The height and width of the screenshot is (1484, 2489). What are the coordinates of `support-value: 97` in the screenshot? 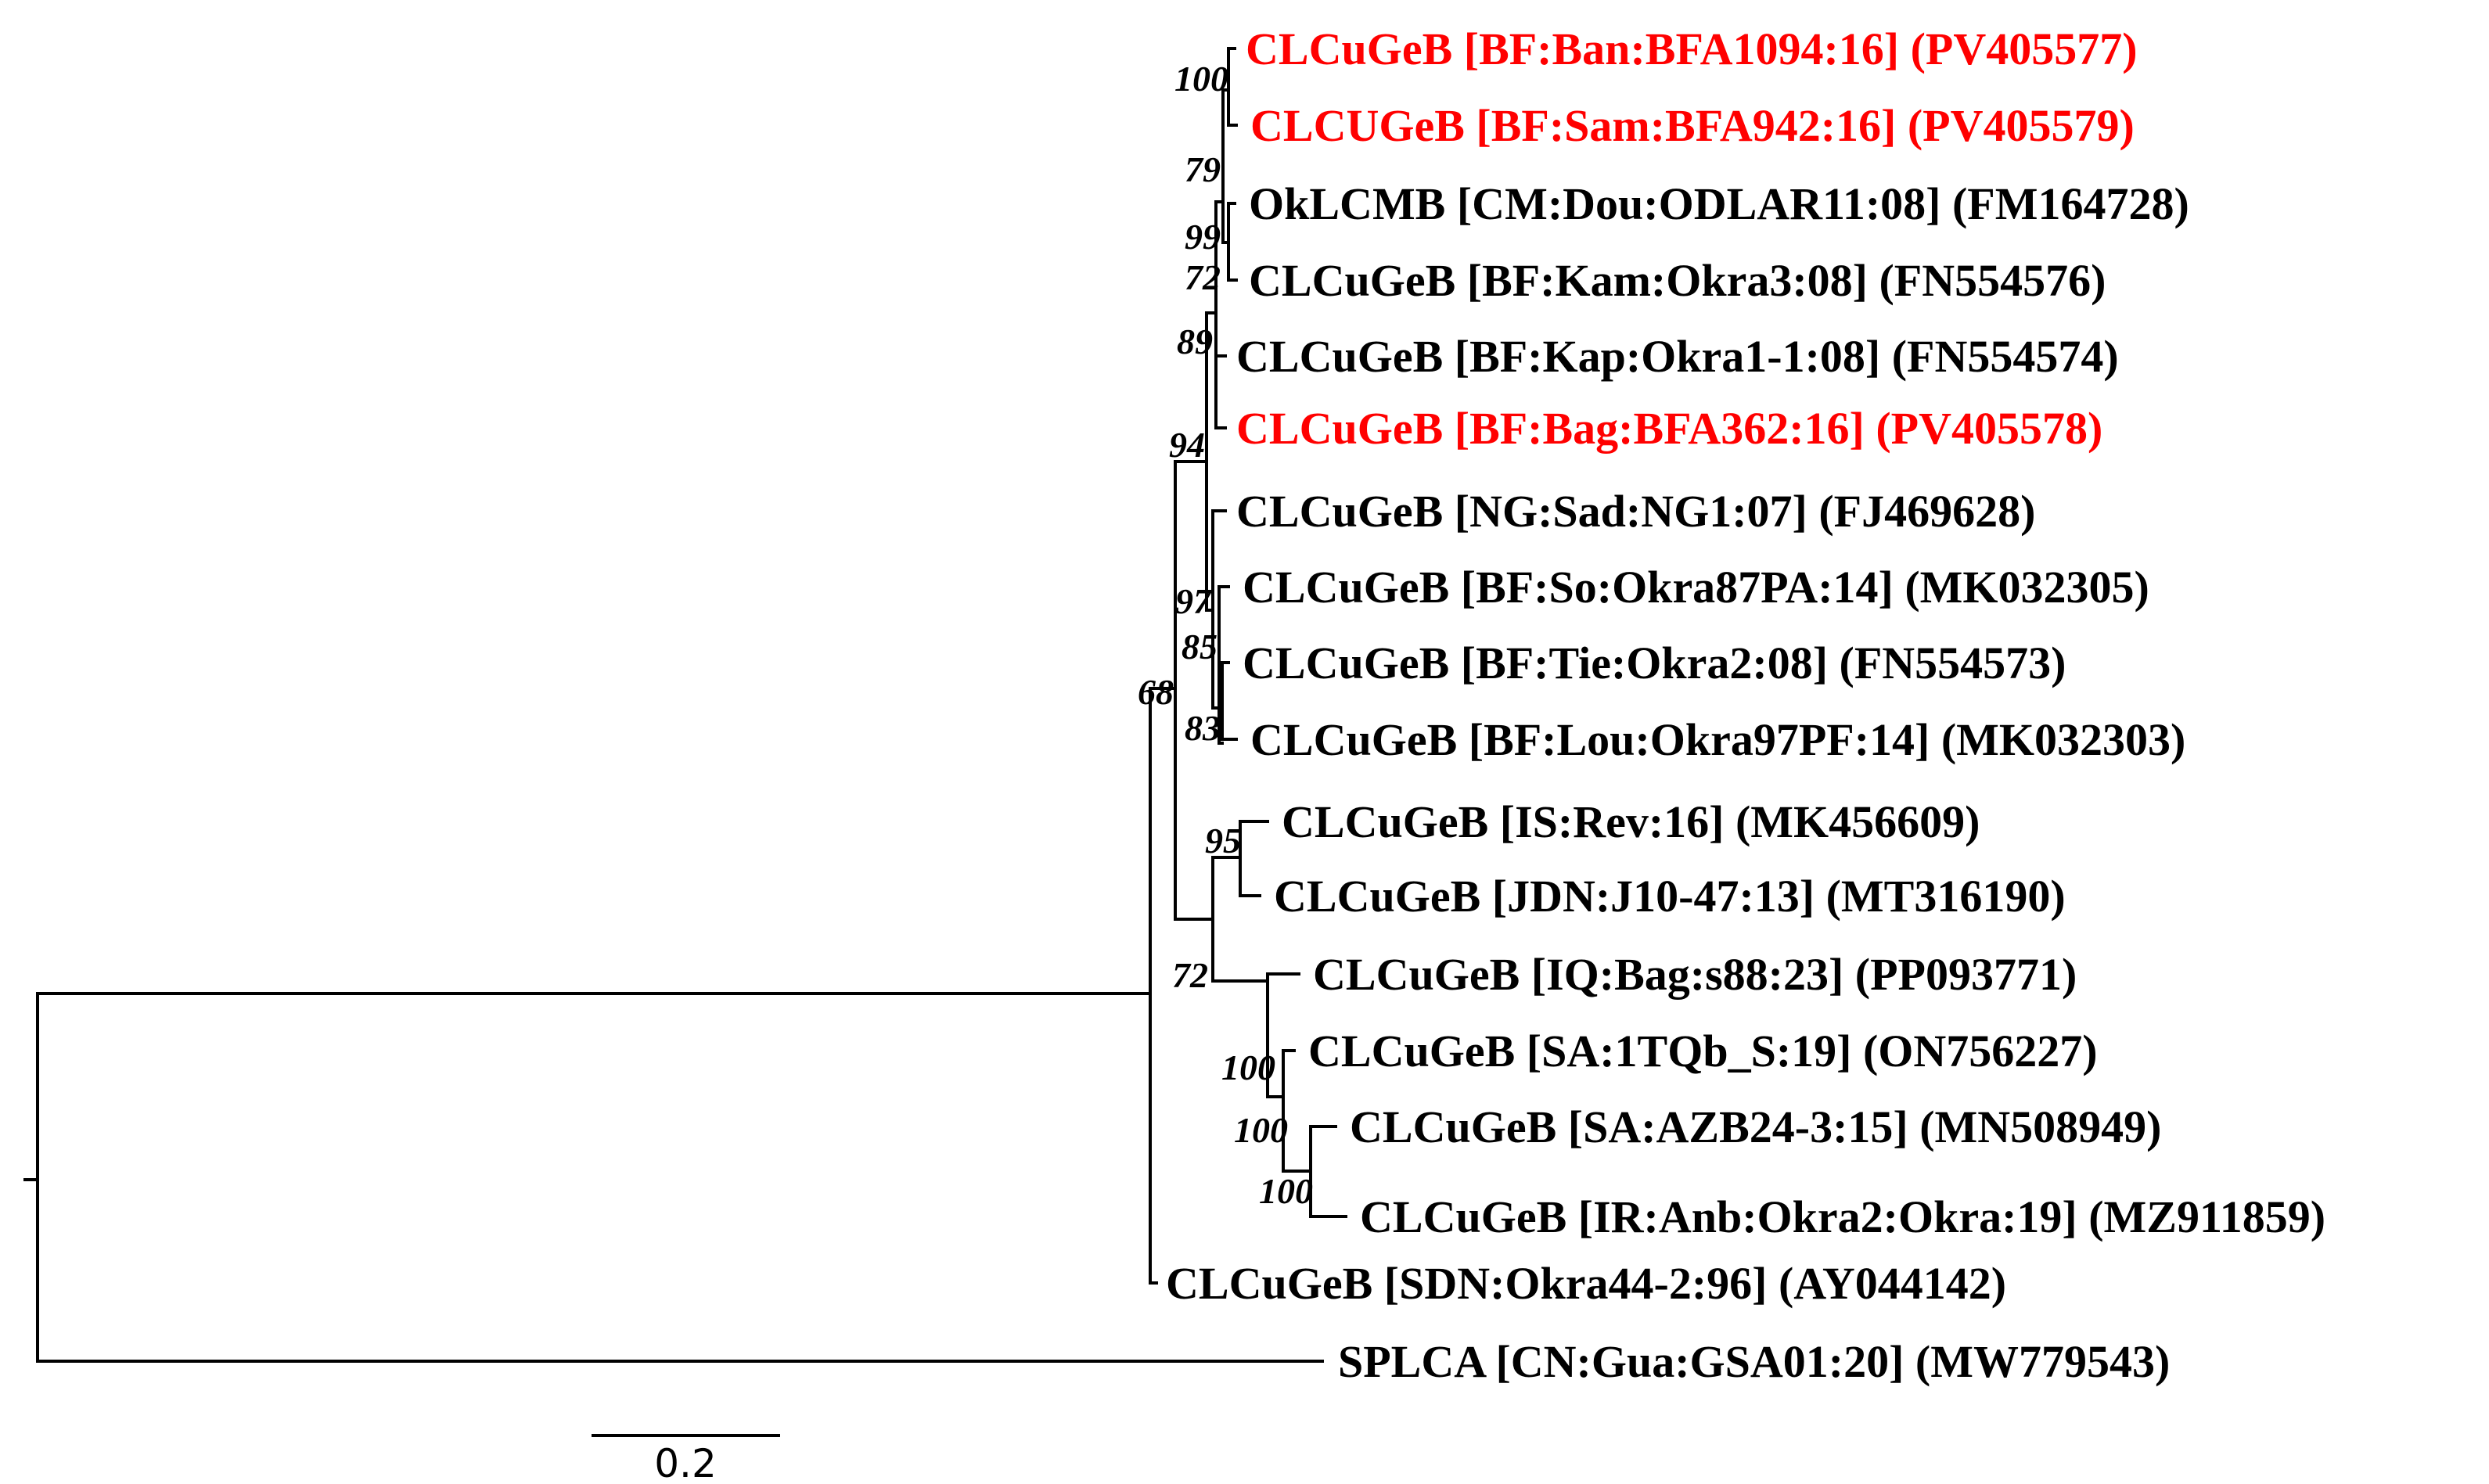 It's located at (1194, 601).